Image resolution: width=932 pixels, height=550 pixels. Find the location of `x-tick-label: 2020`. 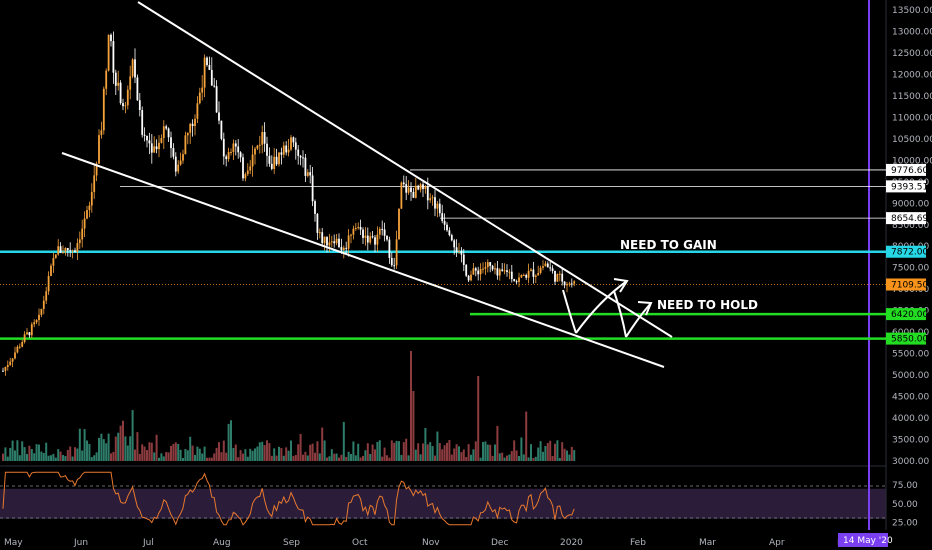

x-tick-label: 2020 is located at coordinates (571, 543).